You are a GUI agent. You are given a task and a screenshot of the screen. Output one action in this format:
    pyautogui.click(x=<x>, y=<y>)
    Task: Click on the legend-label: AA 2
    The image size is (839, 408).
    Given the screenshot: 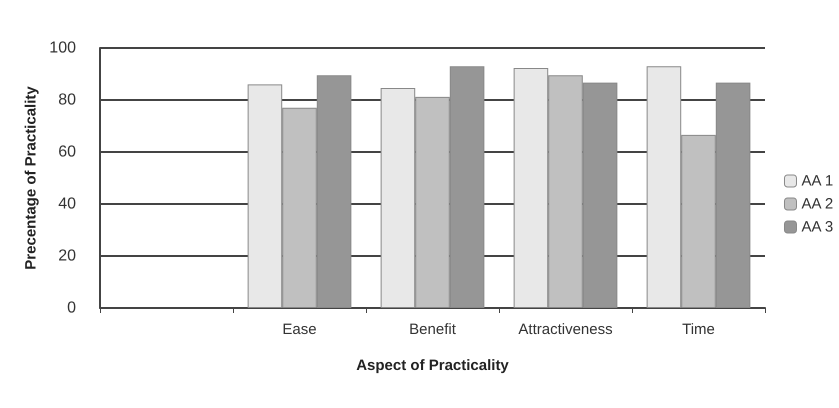 What is the action you would take?
    pyautogui.click(x=817, y=204)
    